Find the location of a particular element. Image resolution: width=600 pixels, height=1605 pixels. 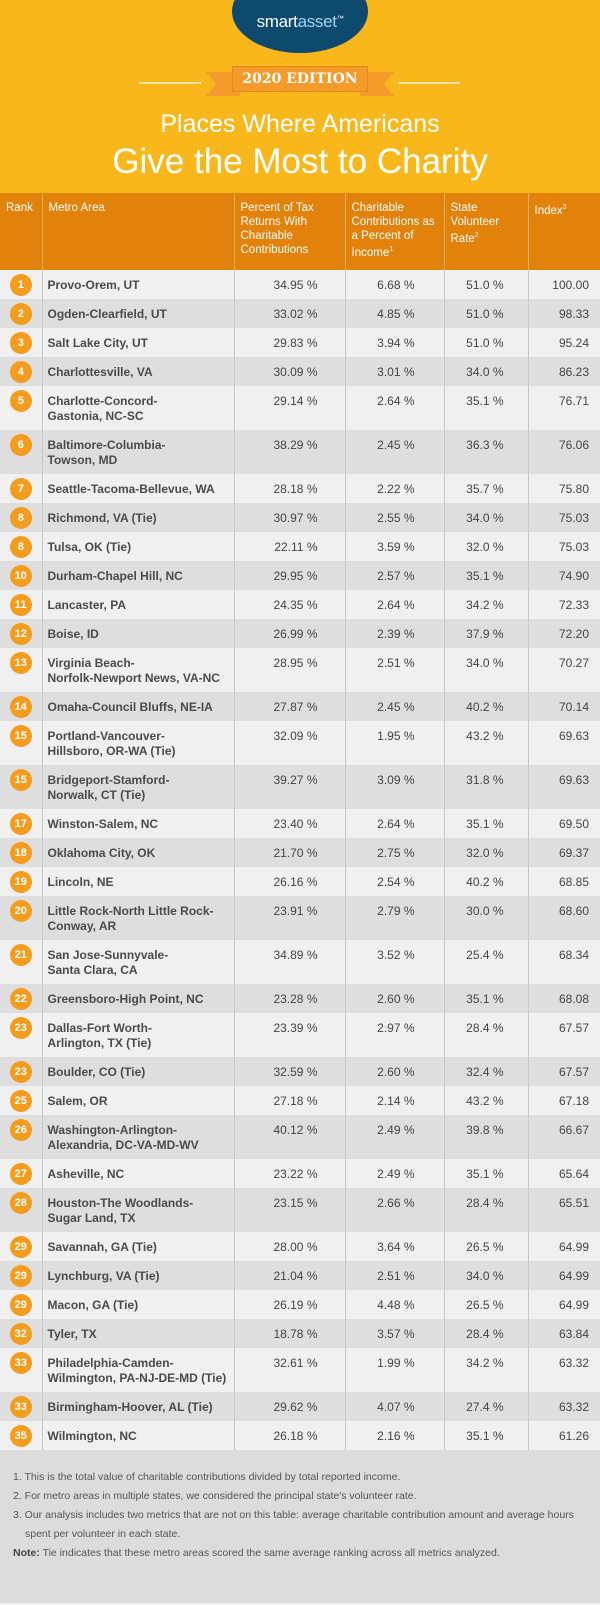

cell-pct-returns: 28.00 % is located at coordinates (290, 1246).